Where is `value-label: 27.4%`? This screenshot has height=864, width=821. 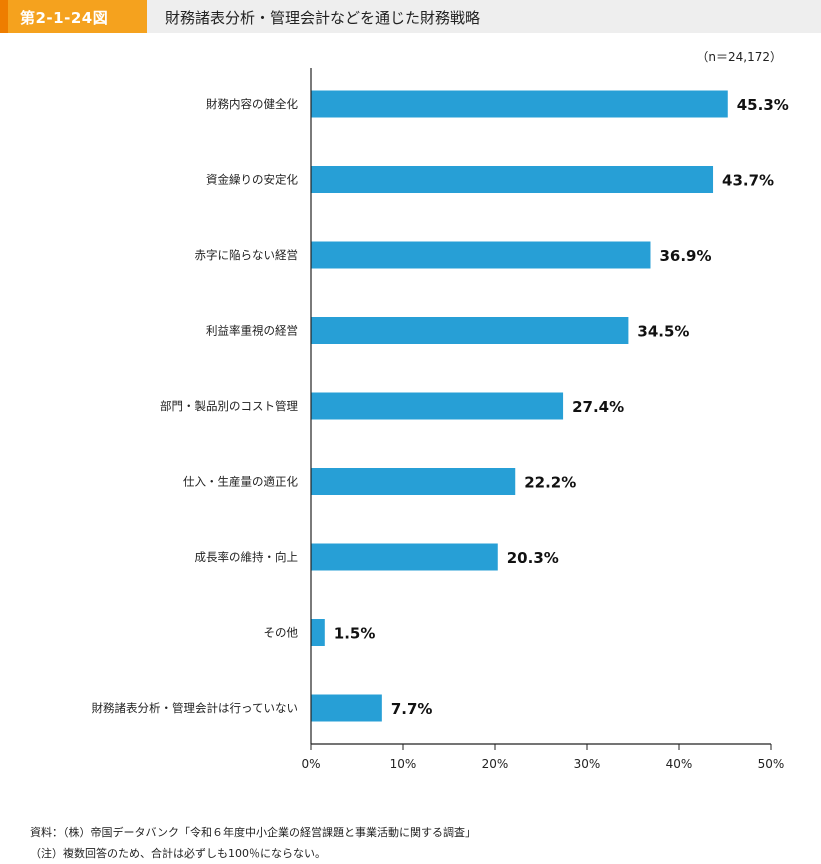 value-label: 27.4% is located at coordinates (598, 407).